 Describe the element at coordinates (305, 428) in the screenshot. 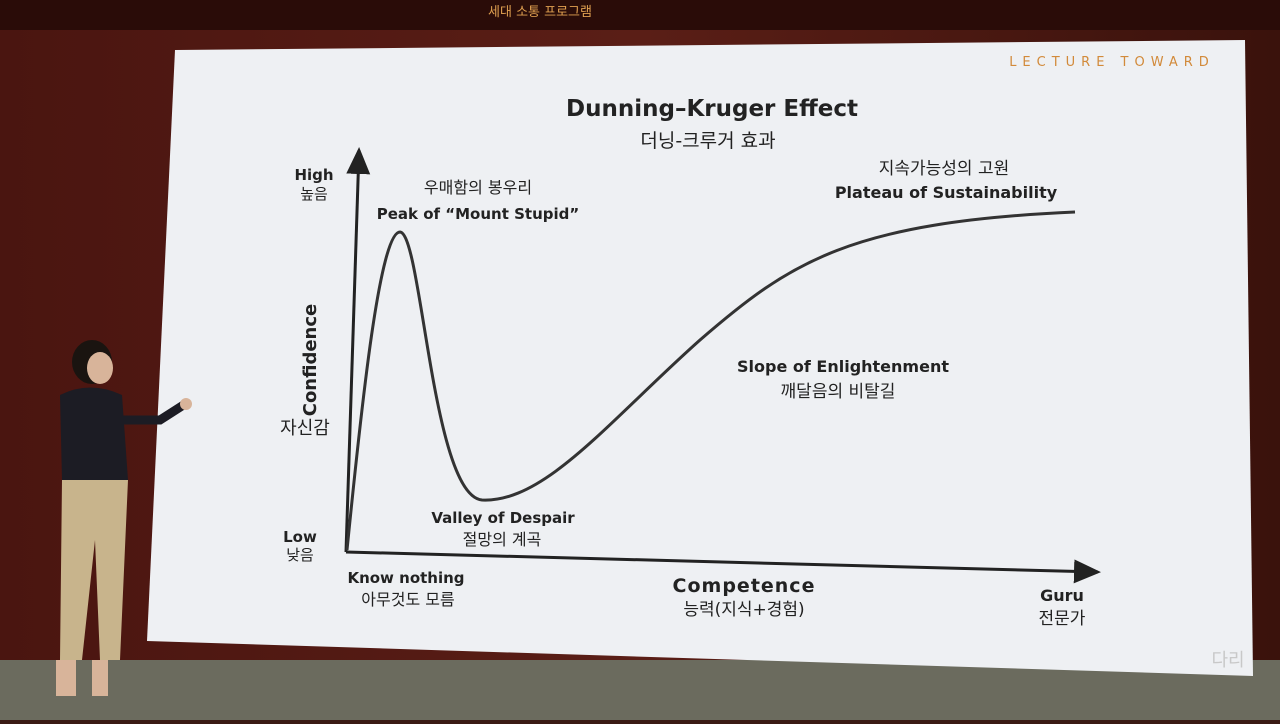

I see `y-label-ko: 자신감` at that location.